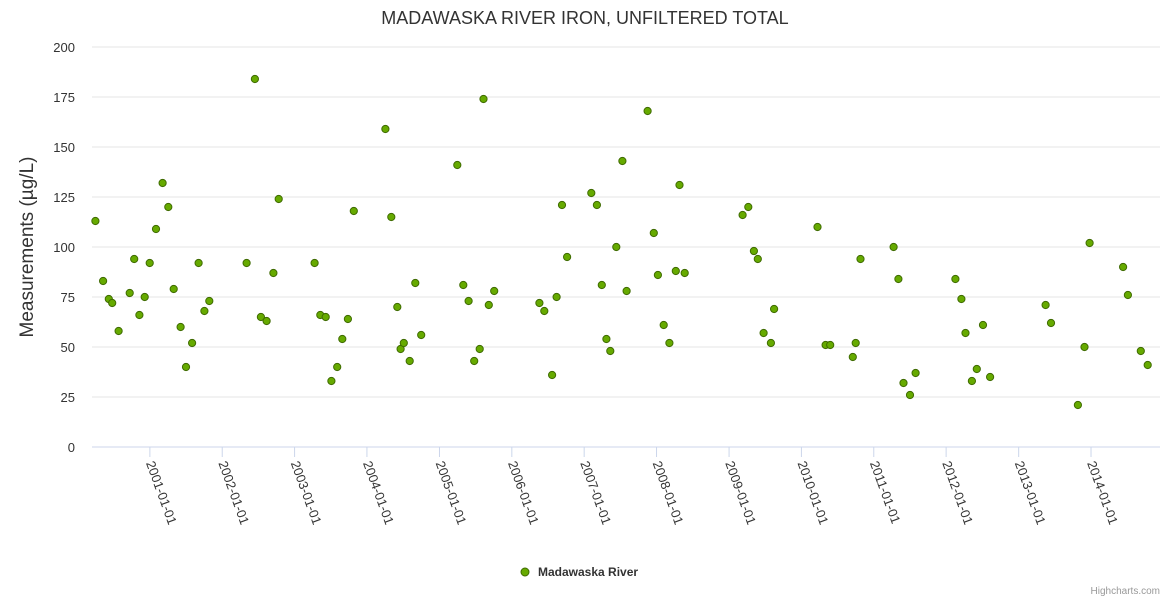  I want to click on credits-link: Highcharts.com, so click(1125, 591).